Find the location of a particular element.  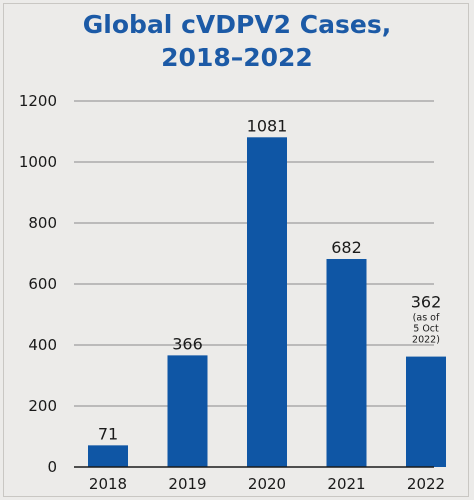

value-label-2021: 682 is located at coordinates (346, 247).